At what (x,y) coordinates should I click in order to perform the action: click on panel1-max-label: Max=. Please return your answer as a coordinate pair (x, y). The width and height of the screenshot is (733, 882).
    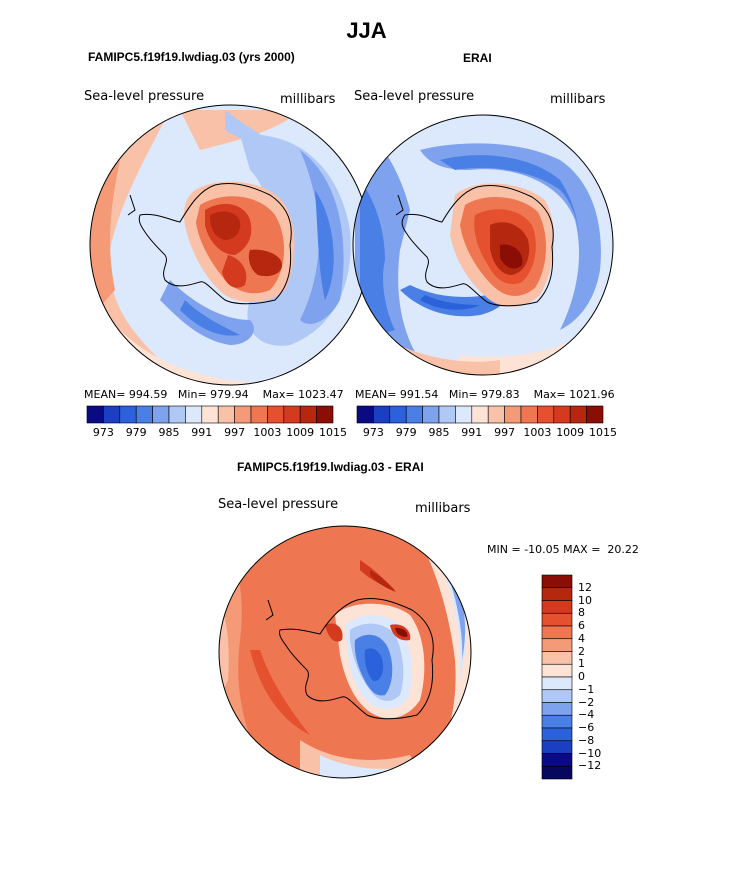
    Looking at the image, I should click on (278, 394).